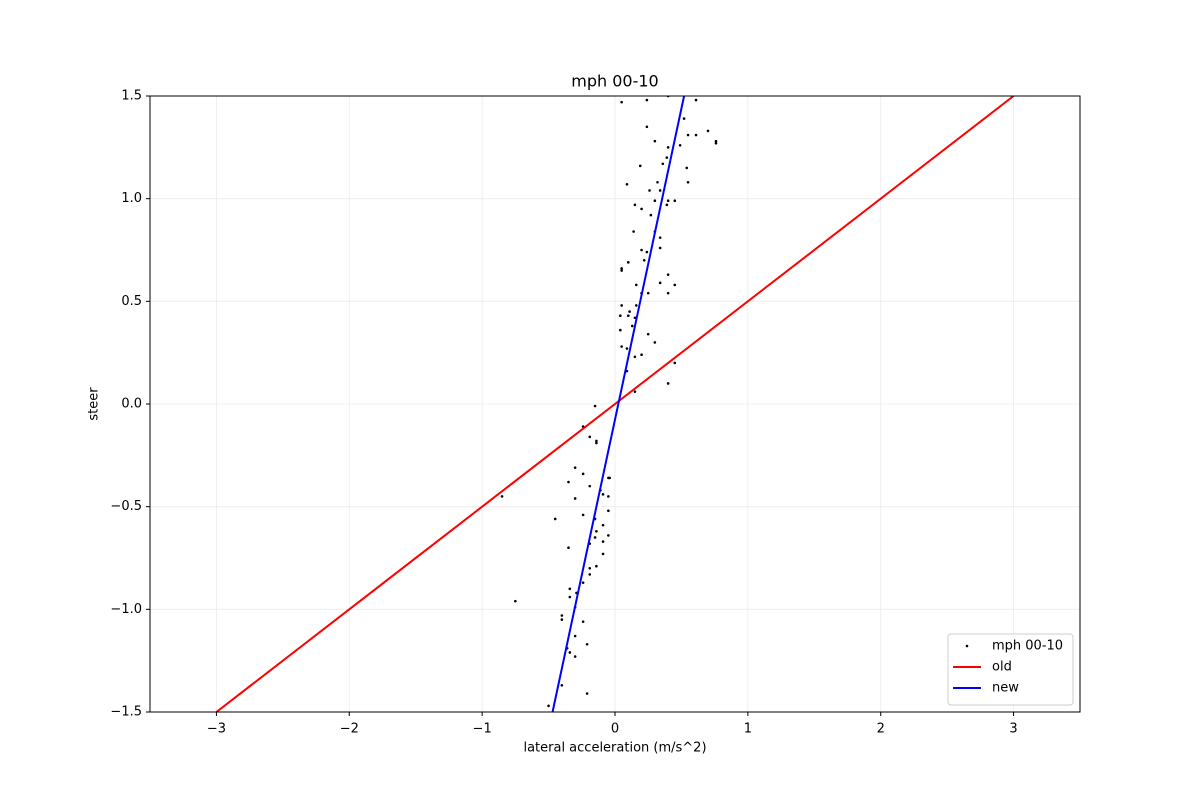 This screenshot has width=1200, height=800. I want to click on y-tick-label: 0.0, so click(131, 404).